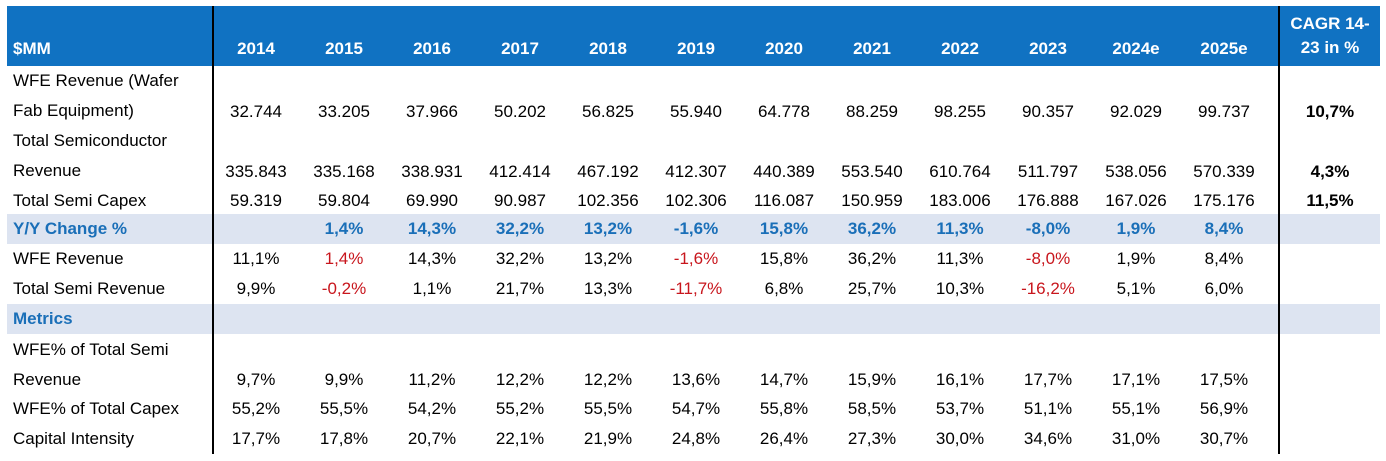 Image resolution: width=1386 pixels, height=461 pixels. Describe the element at coordinates (520, 171) in the screenshot. I see `value-cell: 412.414` at that location.